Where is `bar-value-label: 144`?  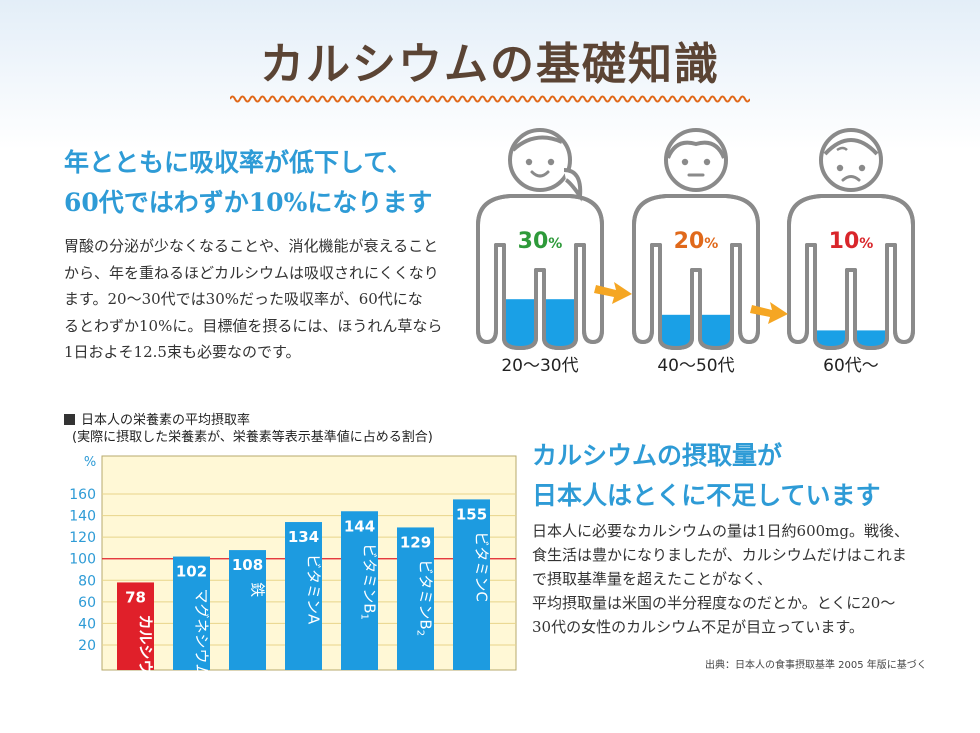 bar-value-label: 144 is located at coordinates (359, 526).